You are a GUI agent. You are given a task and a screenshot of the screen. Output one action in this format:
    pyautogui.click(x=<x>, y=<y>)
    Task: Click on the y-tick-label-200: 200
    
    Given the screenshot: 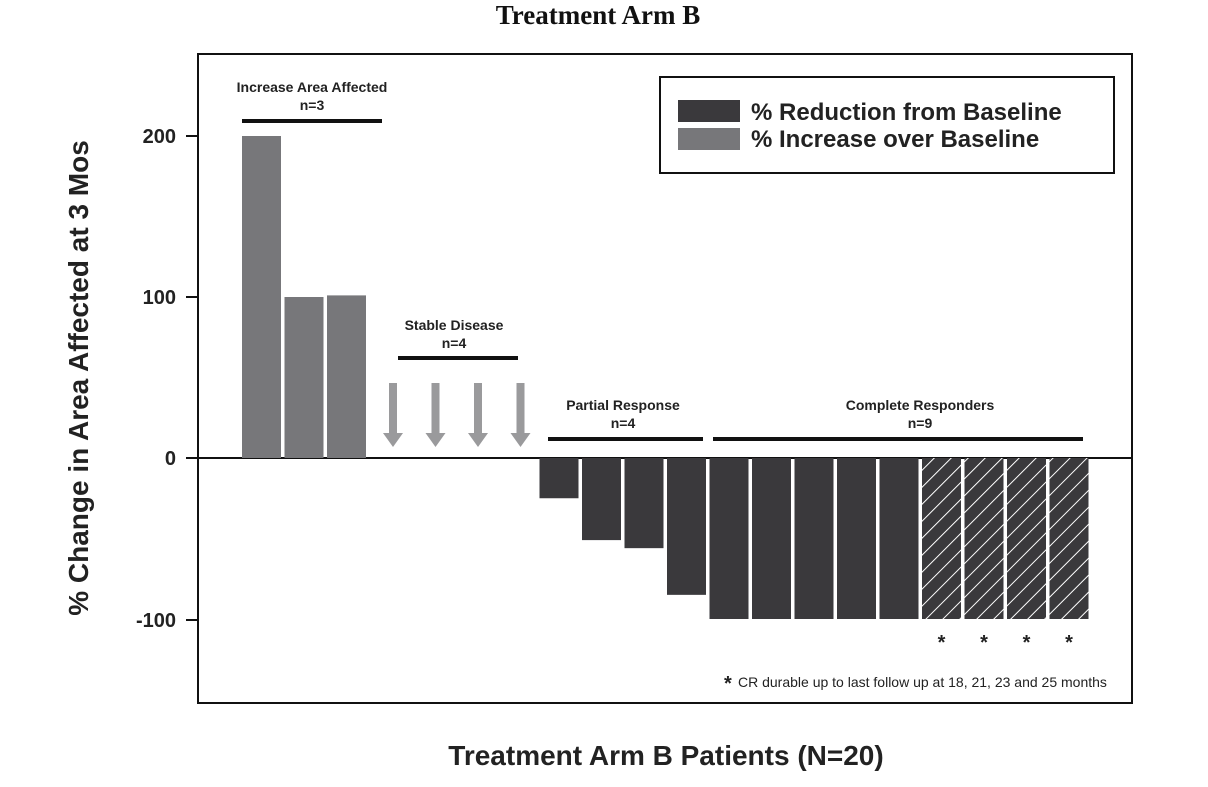 What is the action you would take?
    pyautogui.click(x=159, y=137)
    